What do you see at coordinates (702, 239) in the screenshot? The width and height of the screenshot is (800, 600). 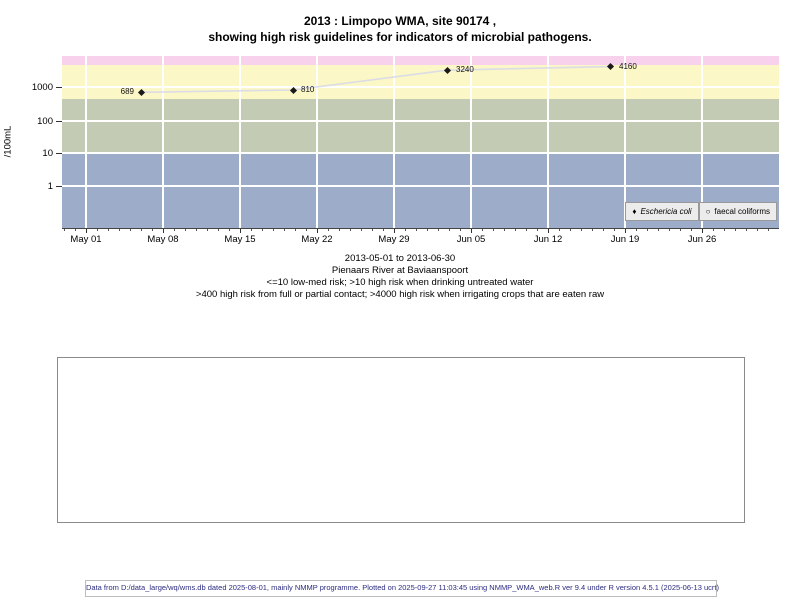 I see `x-tick-label: Jun 26` at bounding box center [702, 239].